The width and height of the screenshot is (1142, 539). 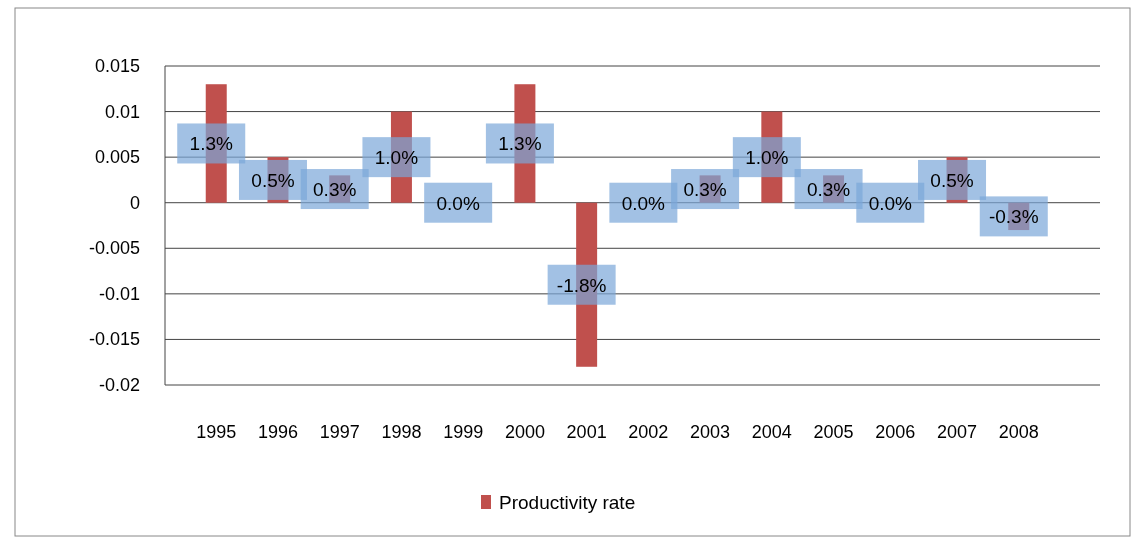 What do you see at coordinates (277, 432) in the screenshot?
I see `x-tick-label: 1996` at bounding box center [277, 432].